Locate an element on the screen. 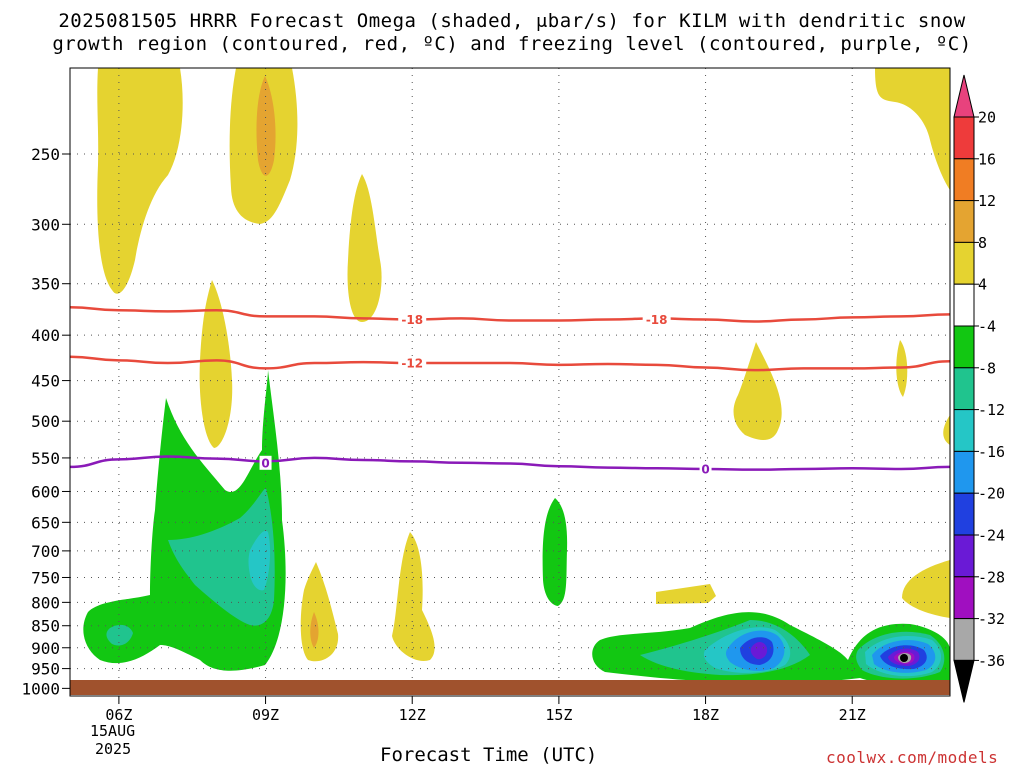 This screenshot has width=1024, height=768. y-tick-label: 1000 is located at coordinates (40, 688).